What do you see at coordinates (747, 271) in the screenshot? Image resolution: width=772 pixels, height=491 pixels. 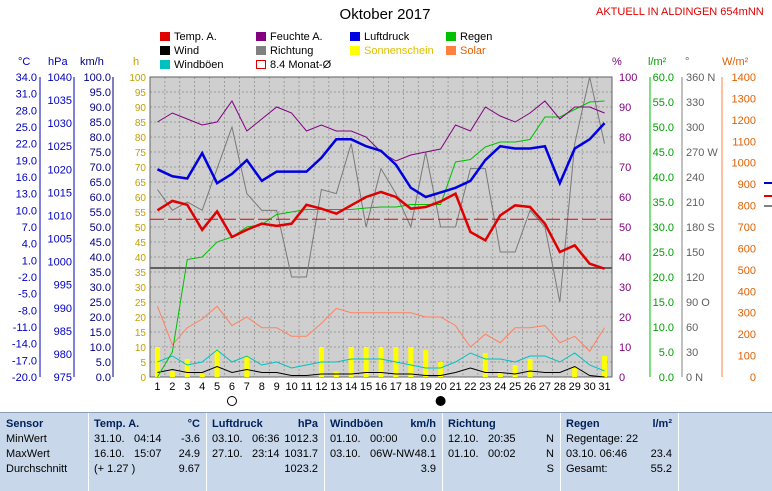 I see `wm2-tick: 500` at bounding box center [747, 271].